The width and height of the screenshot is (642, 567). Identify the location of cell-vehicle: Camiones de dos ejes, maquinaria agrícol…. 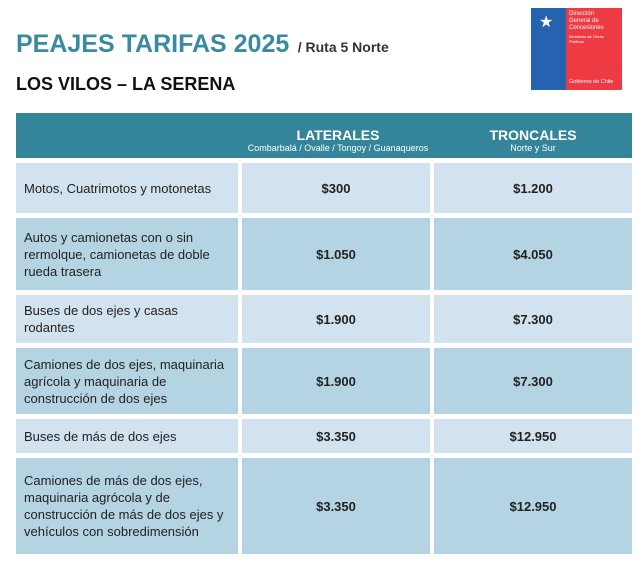
(127, 381).